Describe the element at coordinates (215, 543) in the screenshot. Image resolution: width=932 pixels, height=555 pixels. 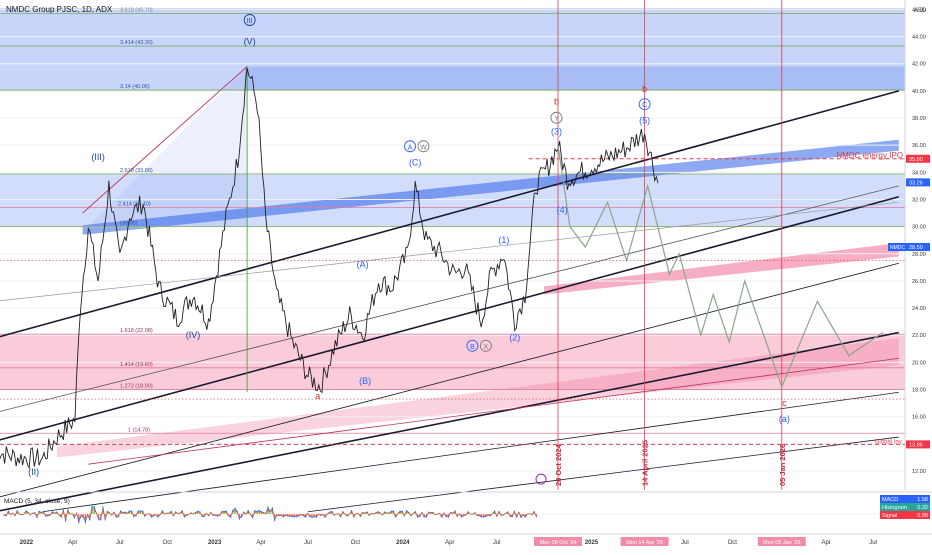
I see `x-tick-label: 2023` at that location.